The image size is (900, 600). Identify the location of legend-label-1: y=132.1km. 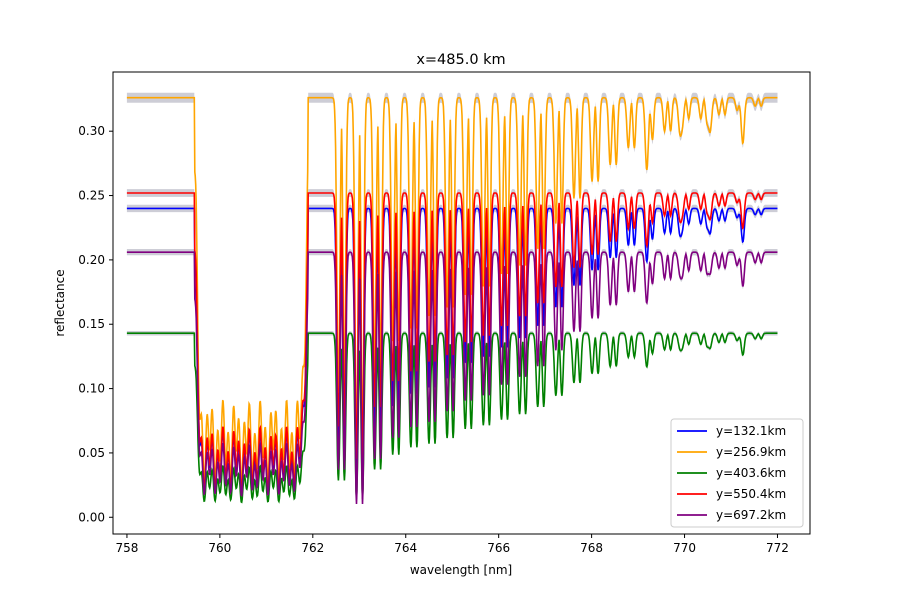
(751, 431).